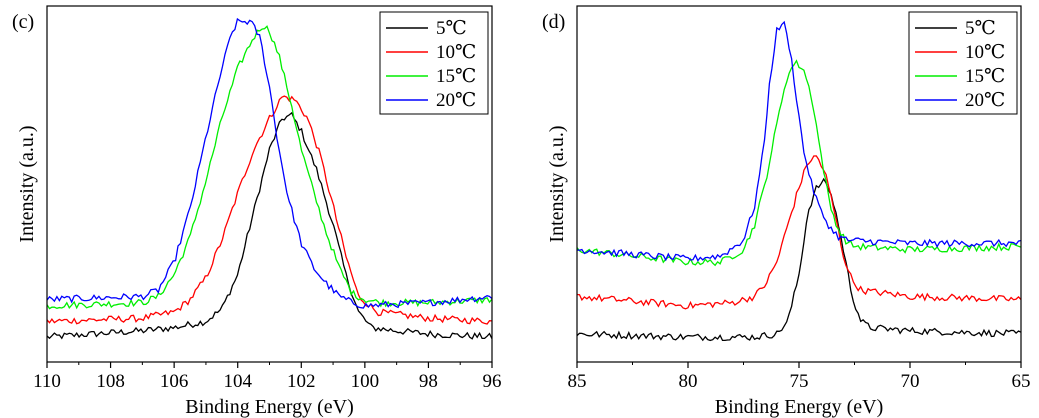 This screenshot has height=418, width=1039. What do you see at coordinates (492, 381) in the screenshot?
I see `x-tick-label: 96` at bounding box center [492, 381].